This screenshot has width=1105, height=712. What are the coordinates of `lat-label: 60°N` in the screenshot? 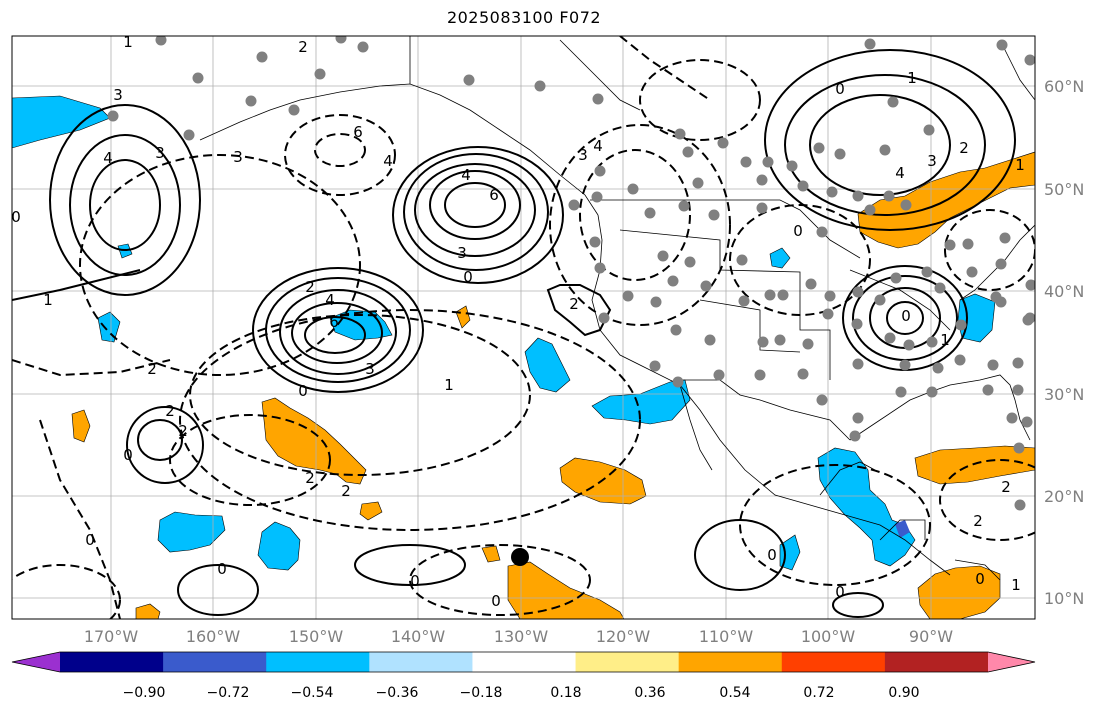 It's located at (1064, 86).